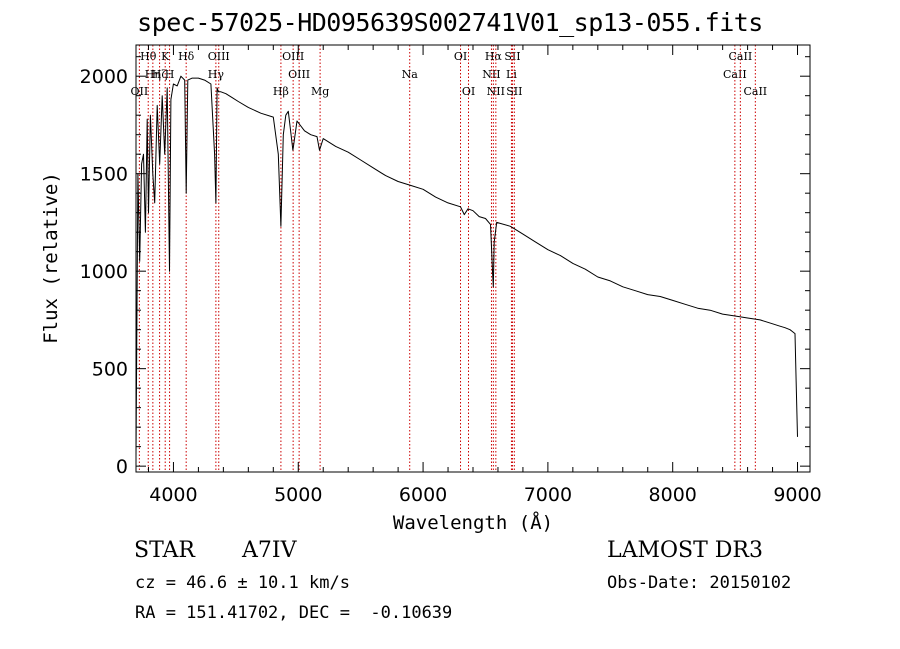  What do you see at coordinates (496, 91) in the screenshot?
I see `line-label-18: NII` at bounding box center [496, 91].